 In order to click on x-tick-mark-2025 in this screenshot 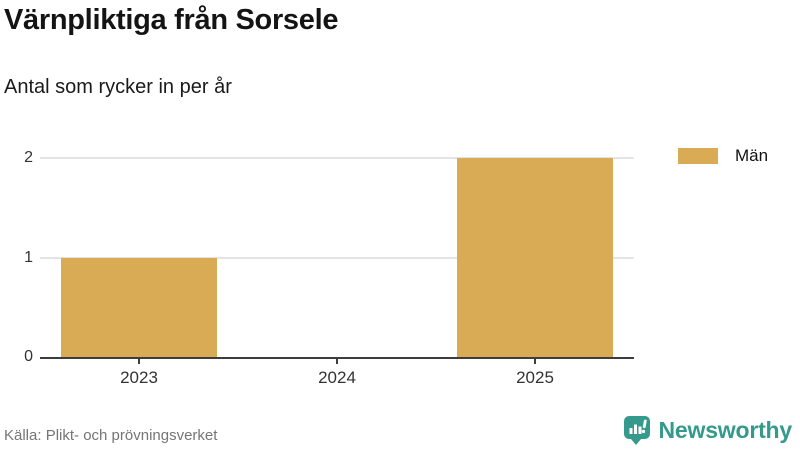, I will do `click(535, 361)`.